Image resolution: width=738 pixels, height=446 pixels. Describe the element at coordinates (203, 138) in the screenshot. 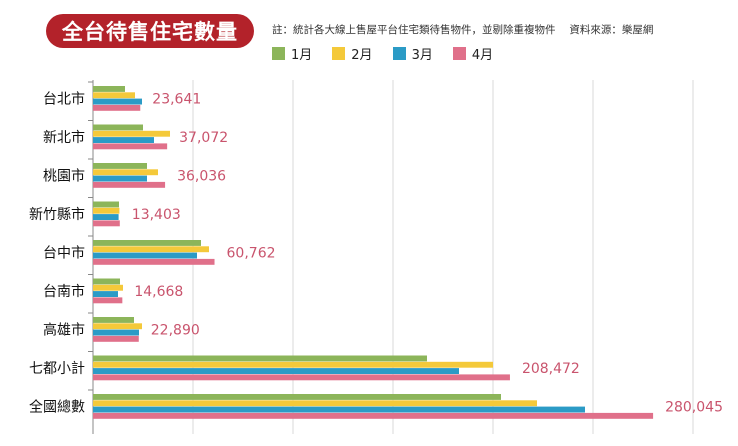

I see `value-label: 37,072` at that location.